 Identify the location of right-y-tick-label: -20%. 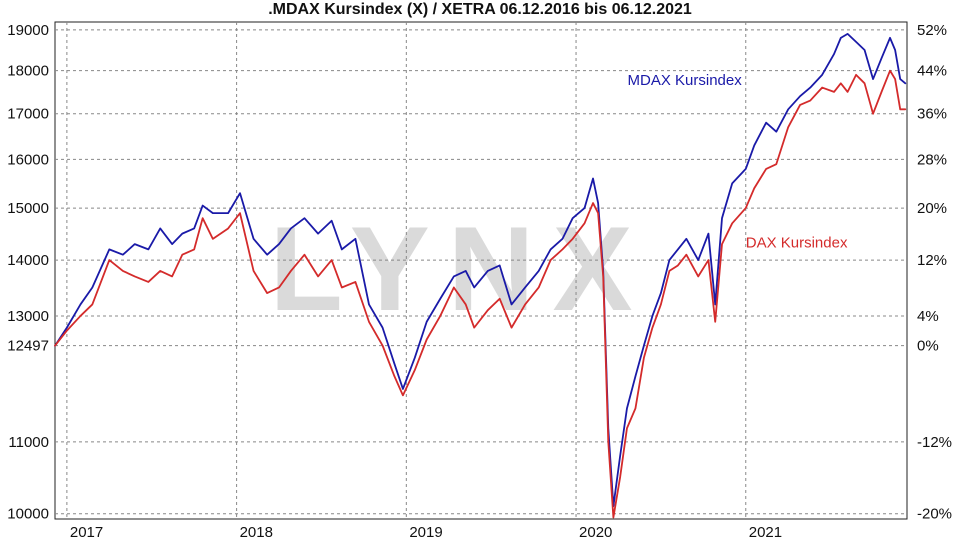
(934, 514).